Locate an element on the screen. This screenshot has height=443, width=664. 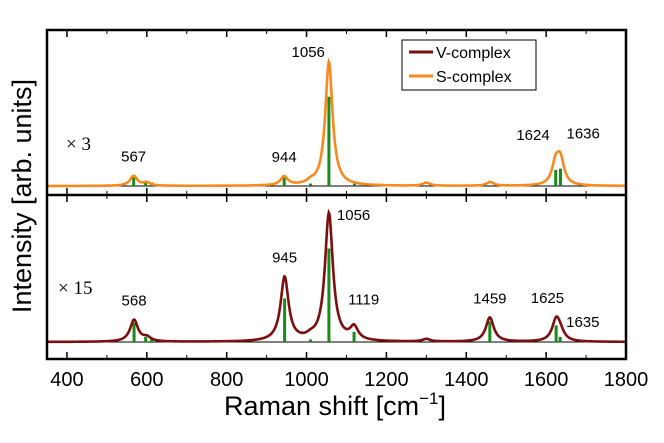
x-axis-label: Raman shift [cm−1] is located at coordinates (335, 405).